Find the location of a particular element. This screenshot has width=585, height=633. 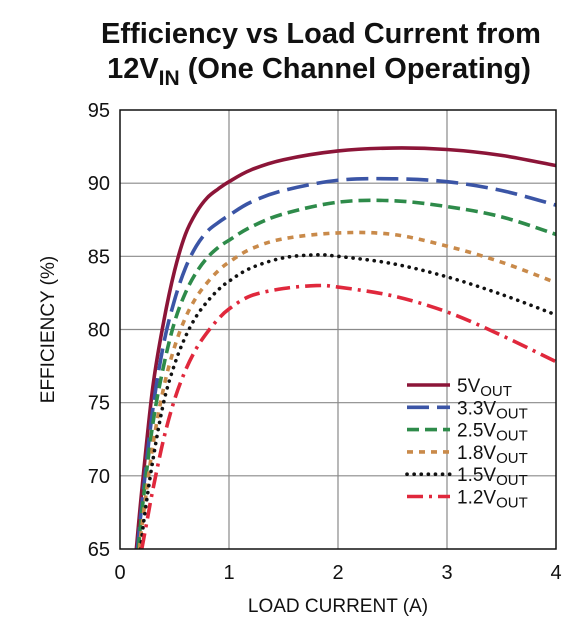

x-tick-label: 1 is located at coordinates (228, 573).